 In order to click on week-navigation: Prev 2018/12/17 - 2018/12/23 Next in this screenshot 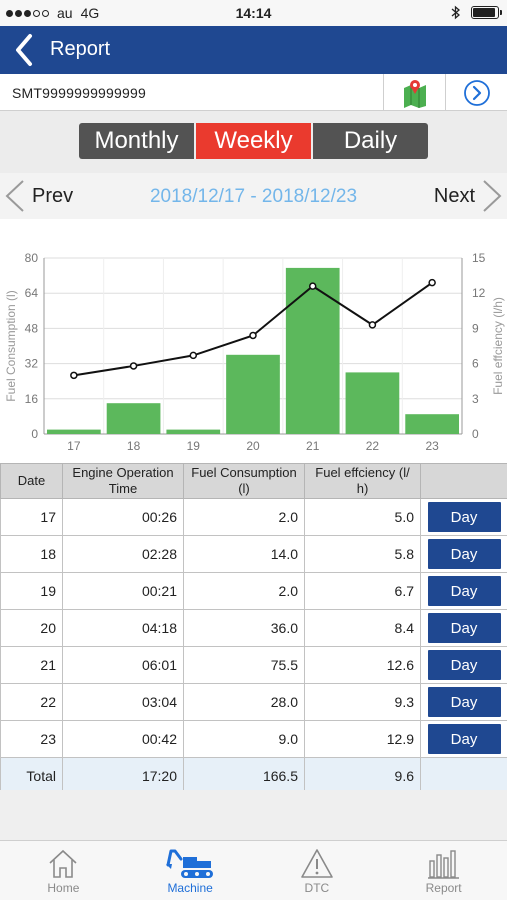, I will do `click(253, 196)`.